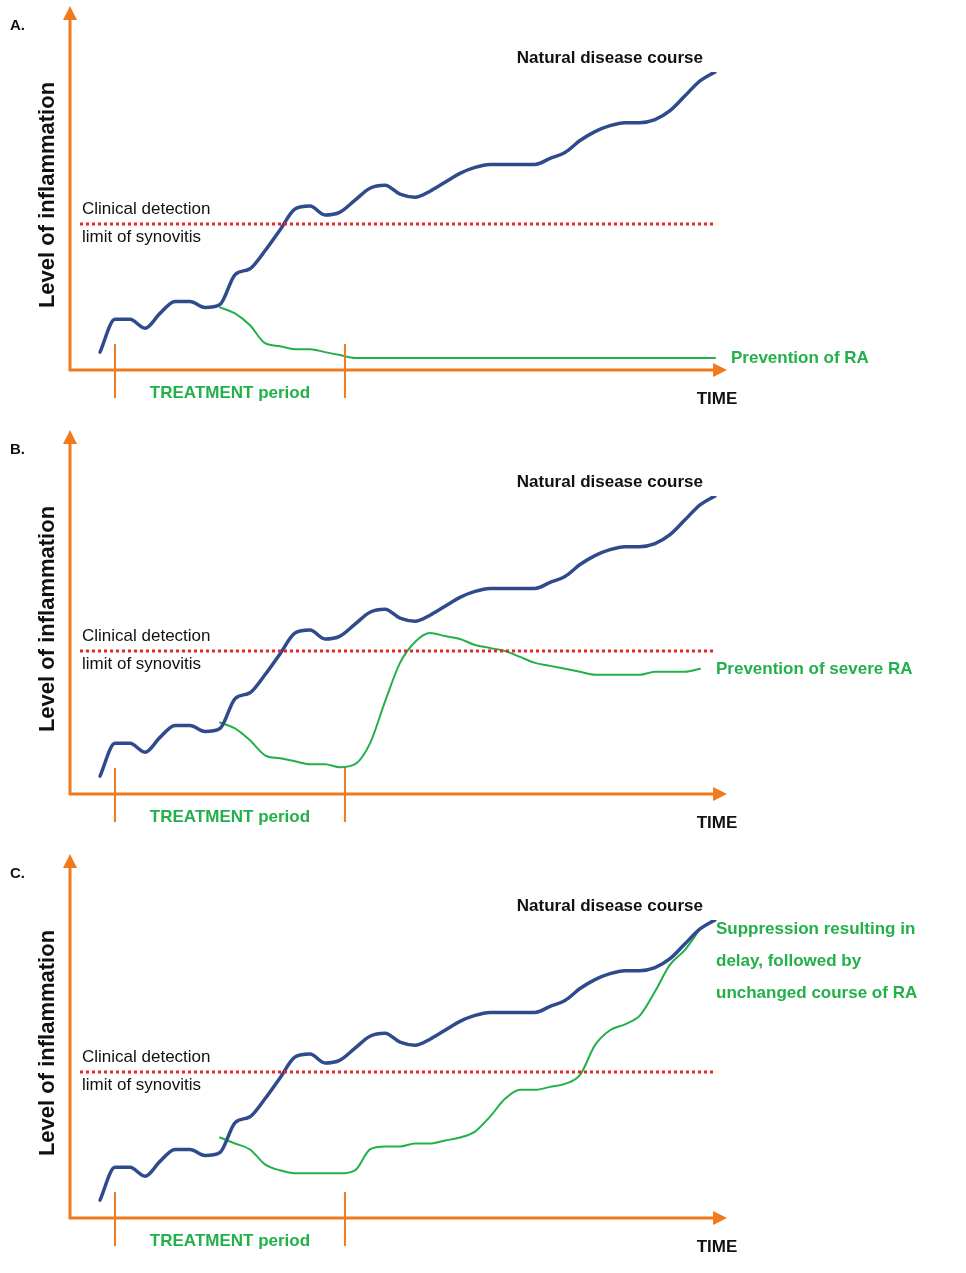  I want to click on chart-title: A., so click(17, 24).